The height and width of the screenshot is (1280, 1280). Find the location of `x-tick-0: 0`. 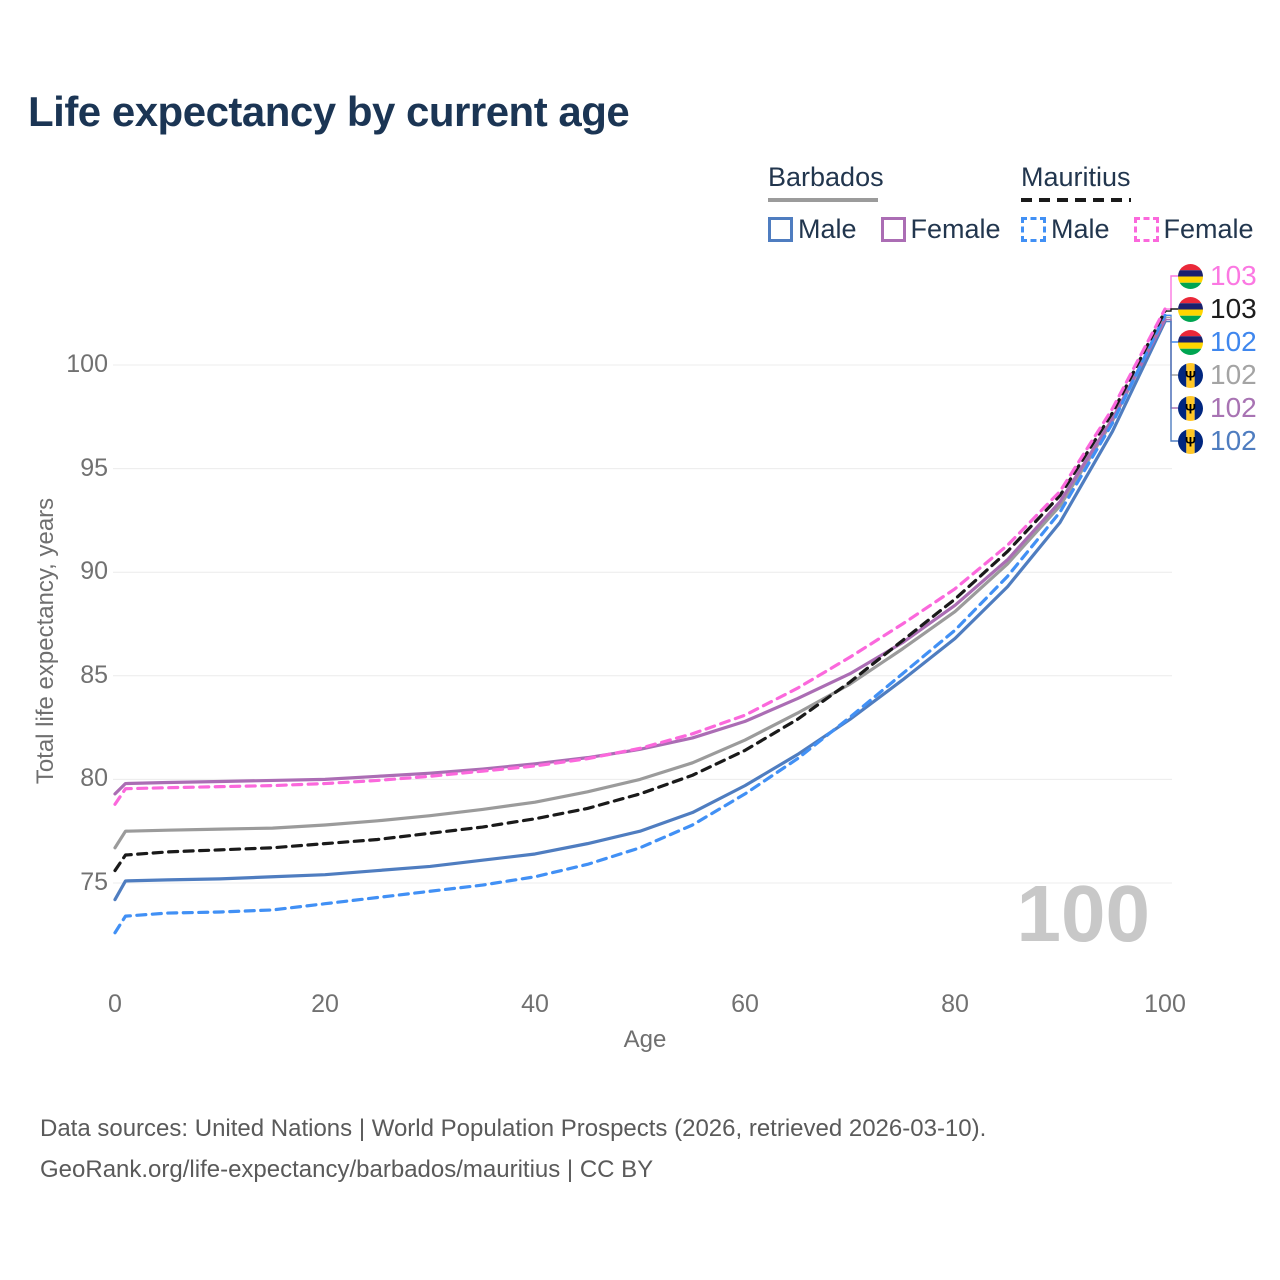

x-tick-0: 0 is located at coordinates (115, 1004).